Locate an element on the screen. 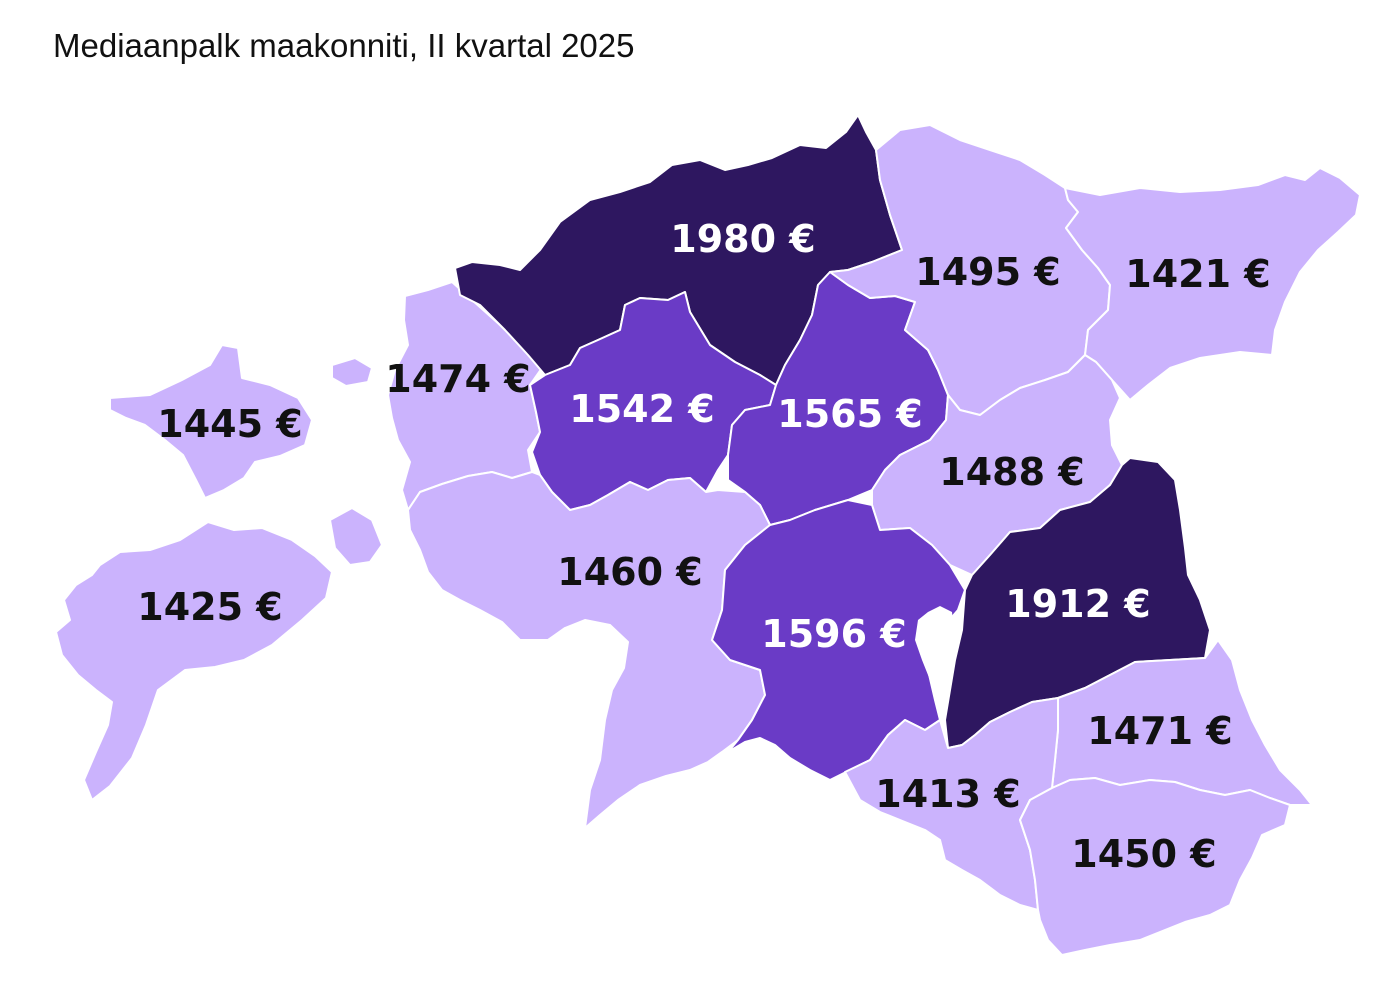 The height and width of the screenshot is (983, 1386). region-vormsi-island is located at coordinates (352, 372).